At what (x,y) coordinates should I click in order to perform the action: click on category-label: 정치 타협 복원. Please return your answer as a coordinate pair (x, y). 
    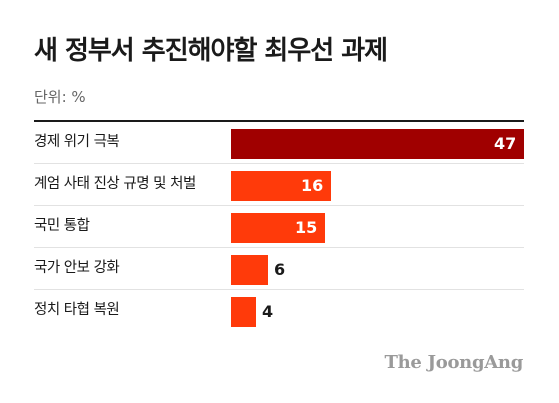
    Looking at the image, I should click on (77, 310).